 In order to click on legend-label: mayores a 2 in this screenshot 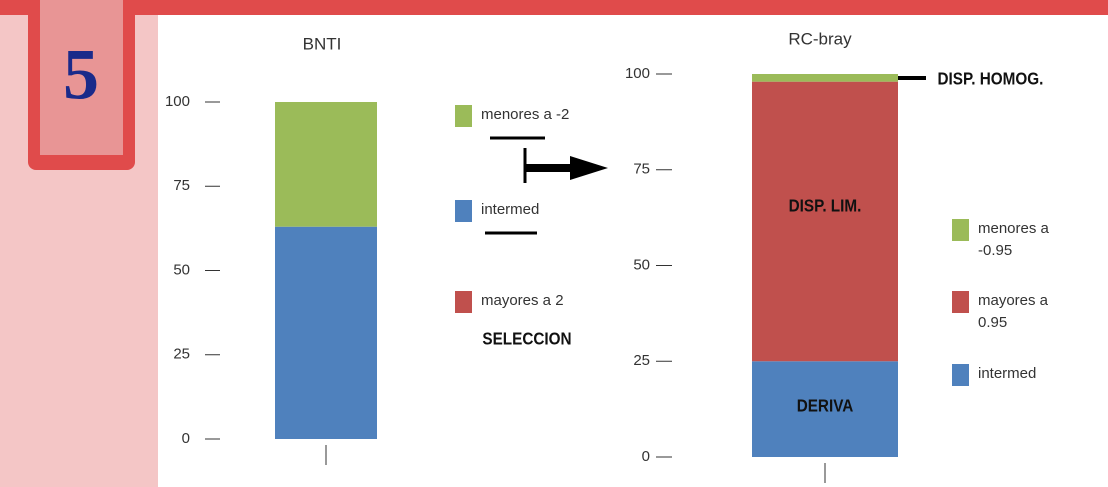, I will do `click(522, 300)`.